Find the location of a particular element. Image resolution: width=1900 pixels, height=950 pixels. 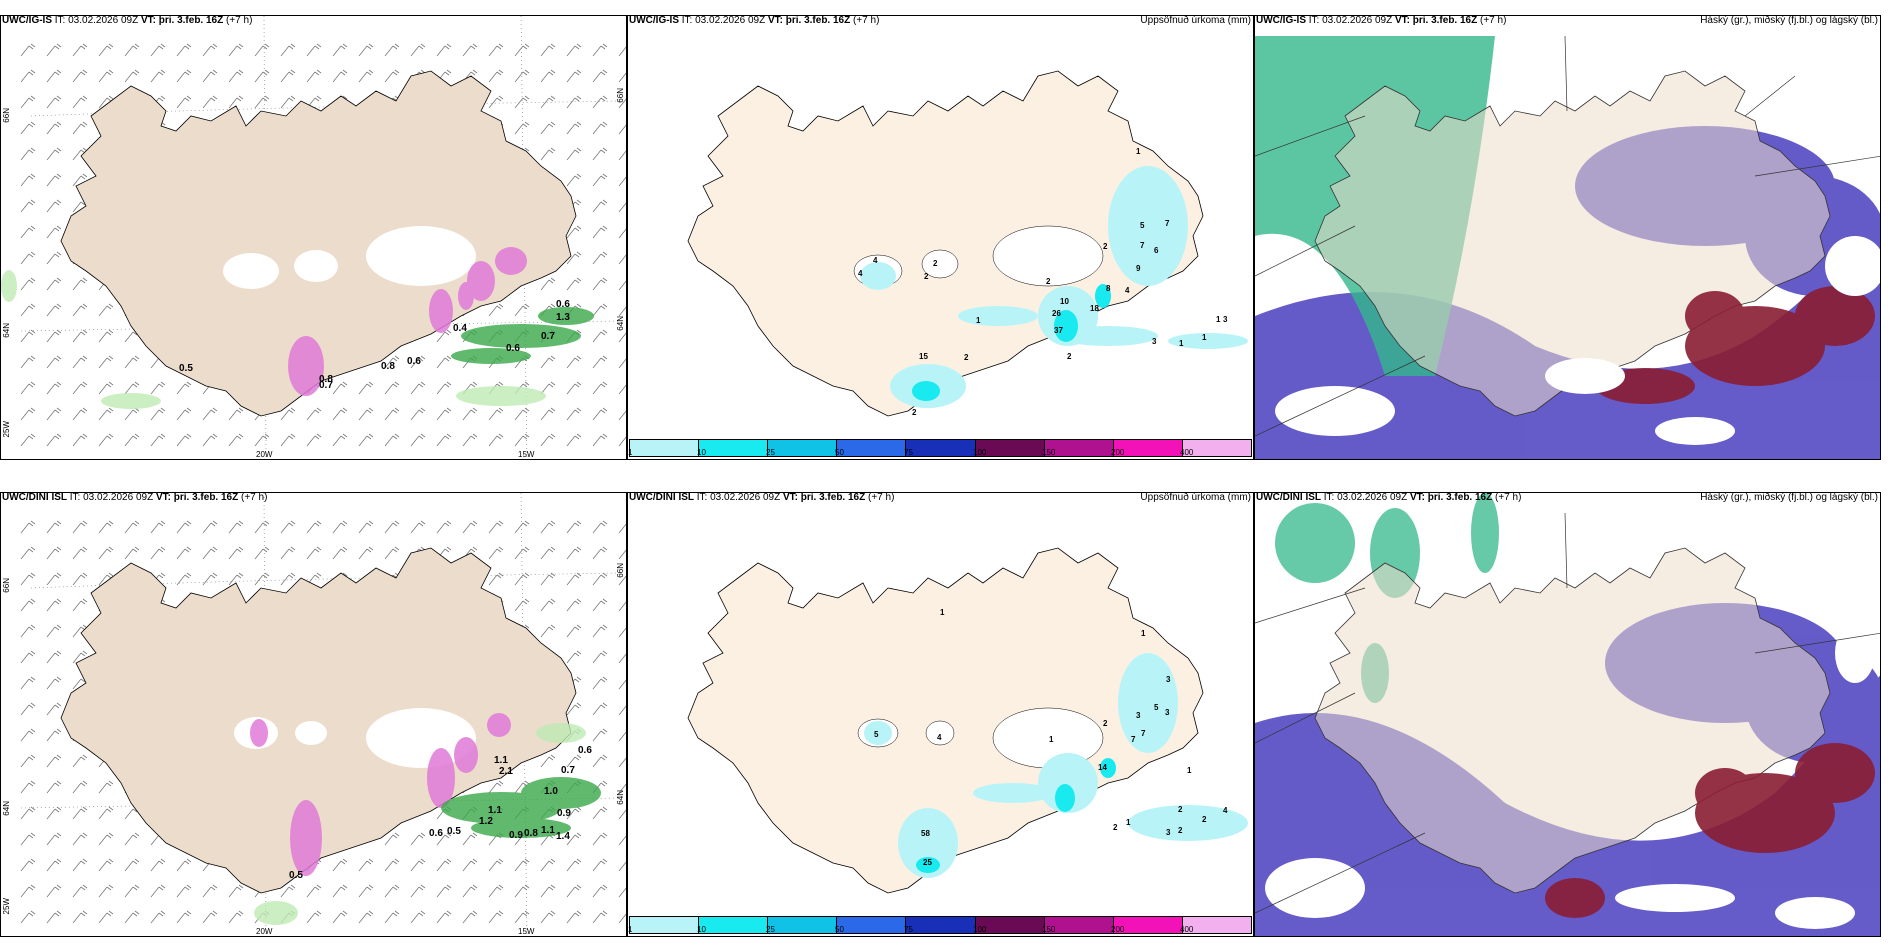

wind-value: 0.8 is located at coordinates (531, 833).